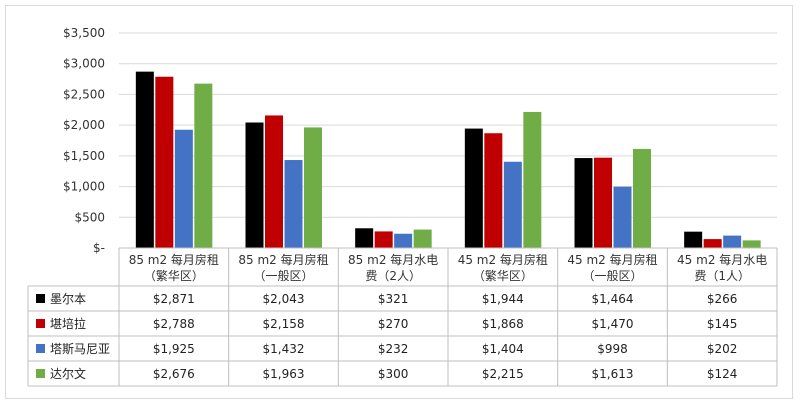 The width and height of the screenshot is (800, 405). Describe the element at coordinates (284, 374) in the screenshot. I see `data-label: $1,963` at that location.